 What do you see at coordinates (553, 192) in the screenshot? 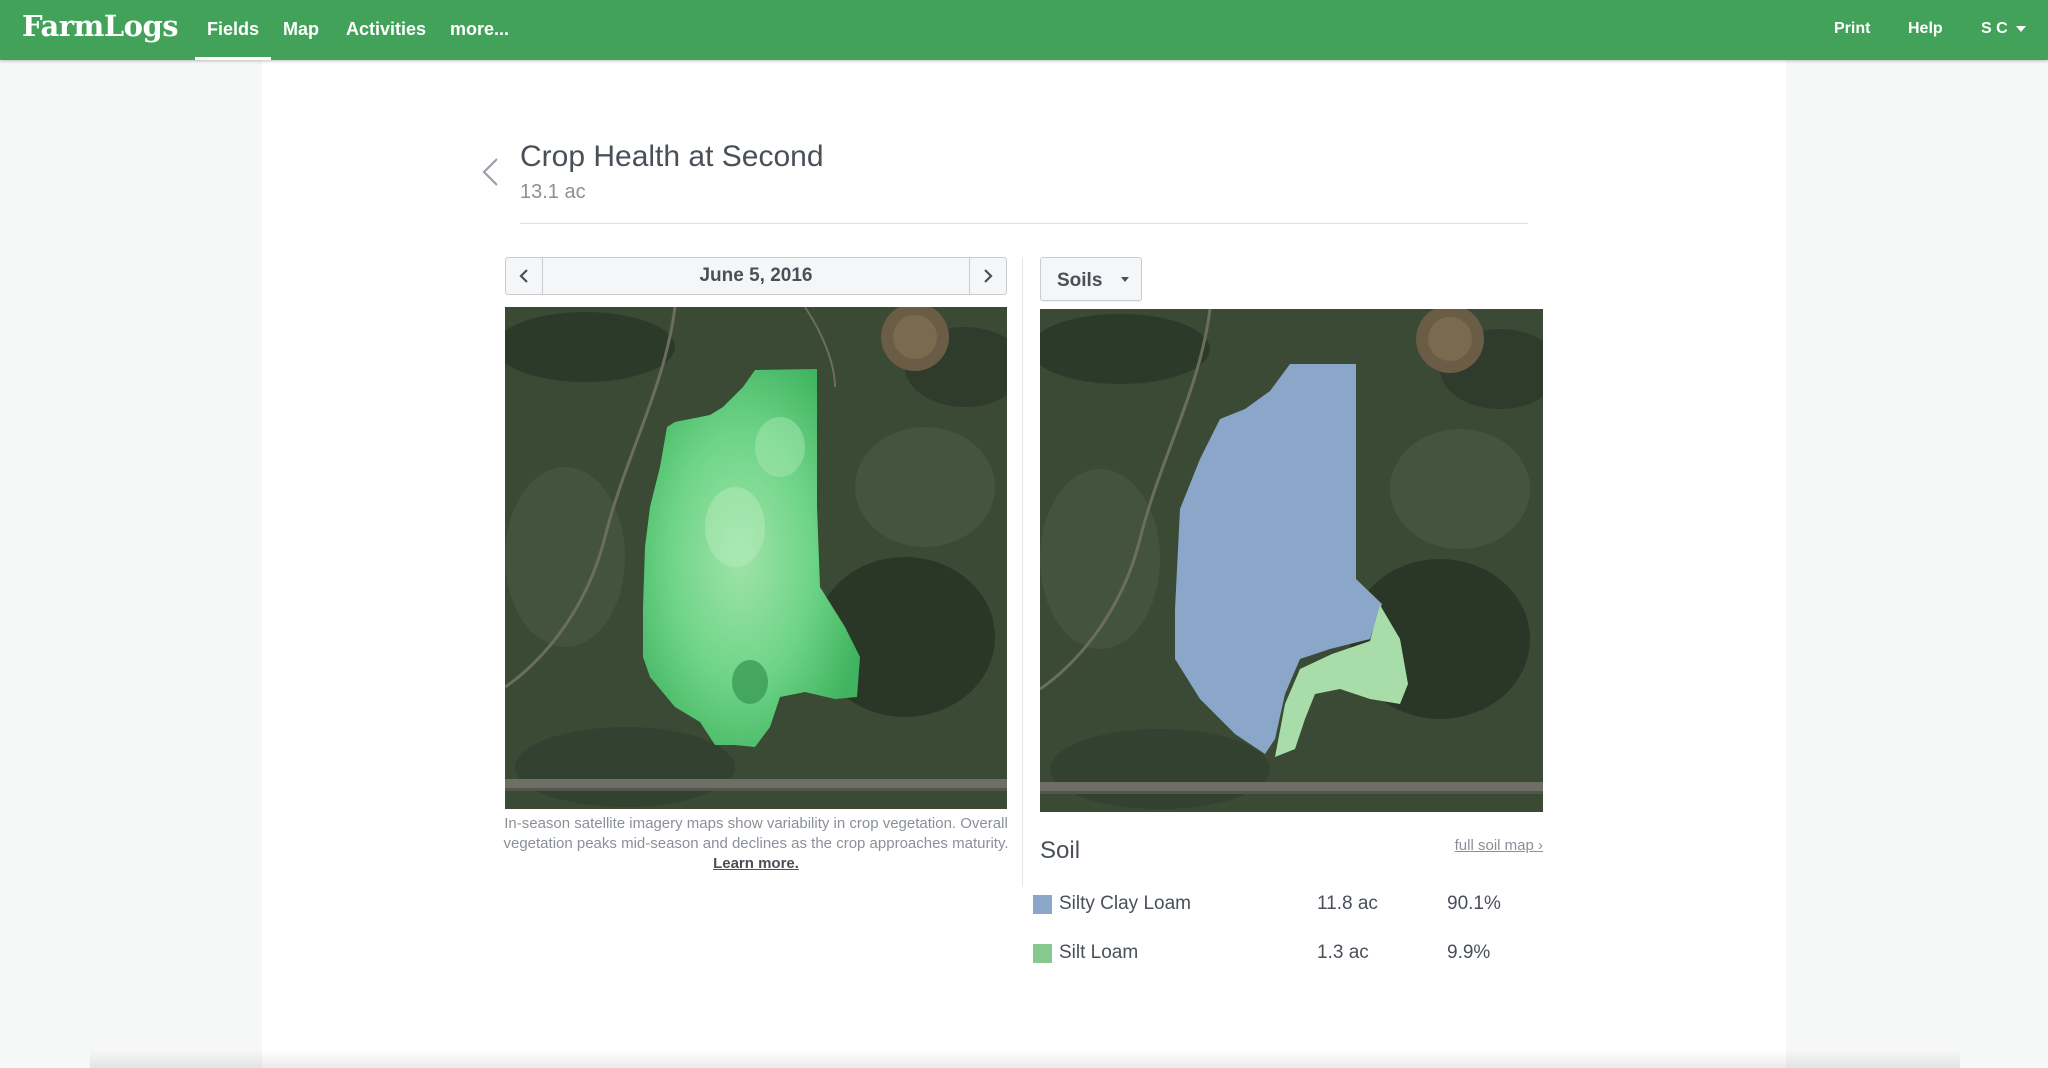
I see `field-area: 13.1 ac` at bounding box center [553, 192].